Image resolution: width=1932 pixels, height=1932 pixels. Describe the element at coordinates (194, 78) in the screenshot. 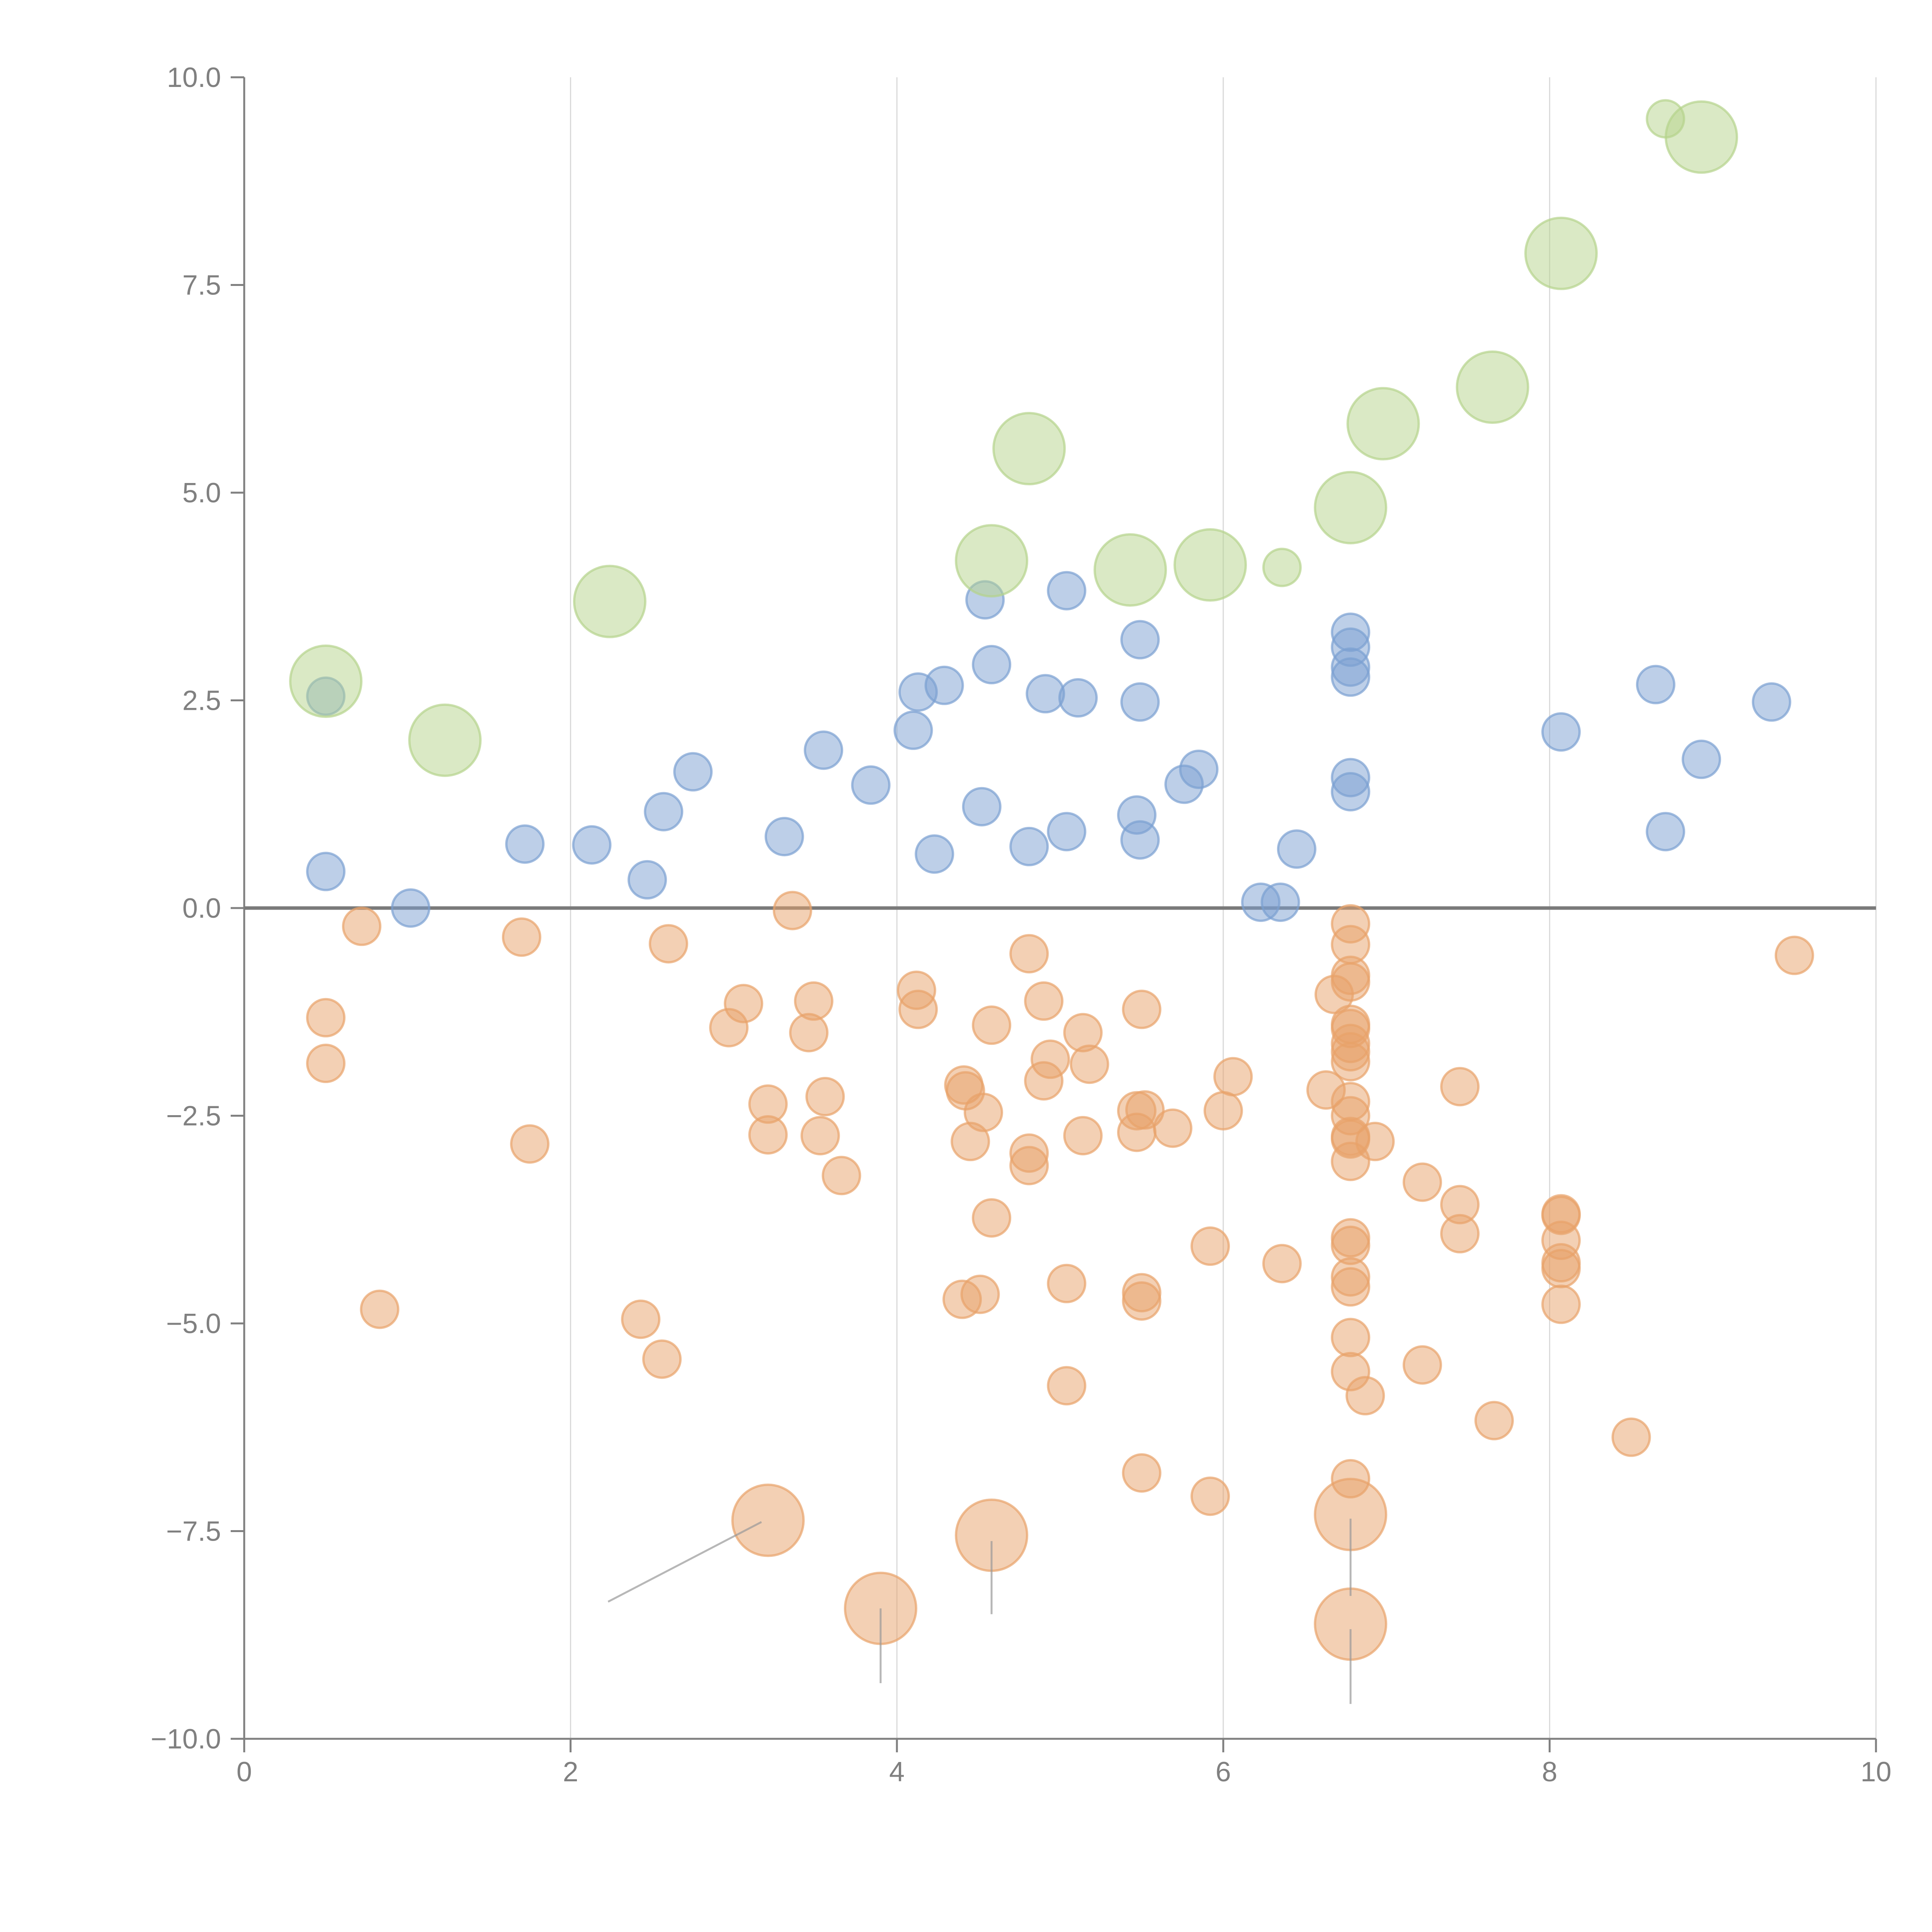

I see `y-tick-label: 10.0` at that location.